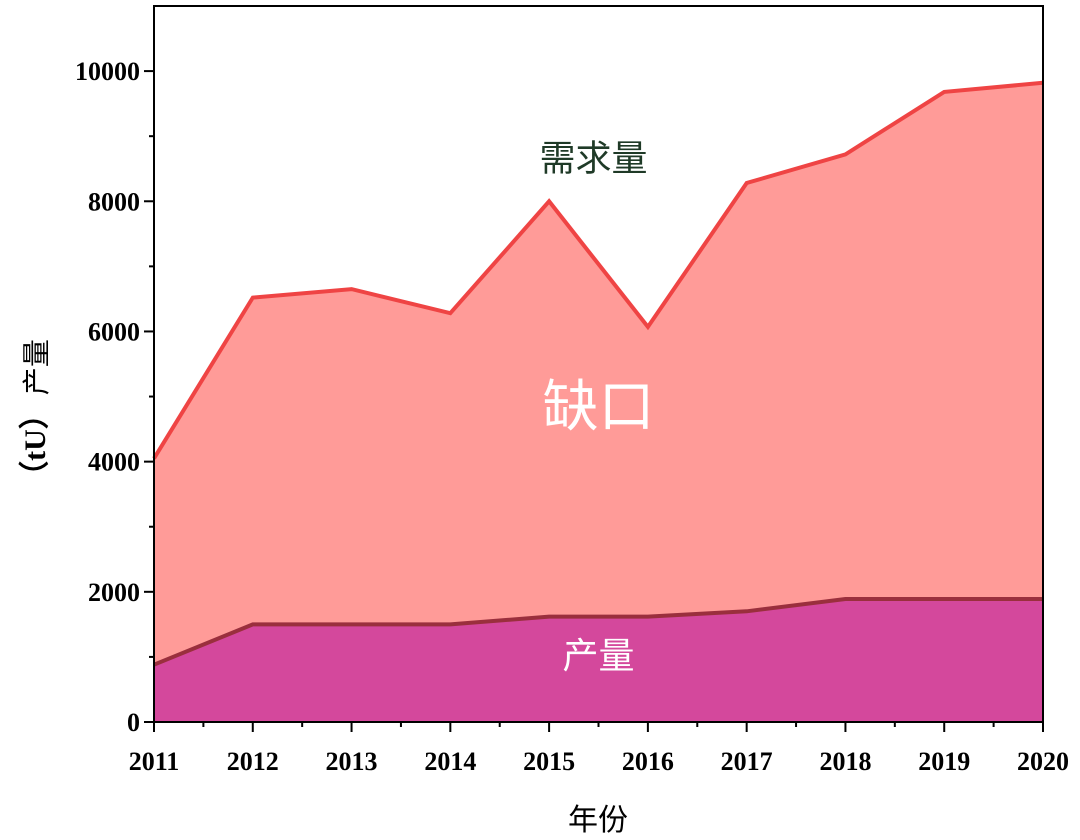 Image resolution: width=1080 pixels, height=840 pixels. What do you see at coordinates (35, 445) in the screenshot?
I see `y-axis-title-unit: （tU）` at bounding box center [35, 445].